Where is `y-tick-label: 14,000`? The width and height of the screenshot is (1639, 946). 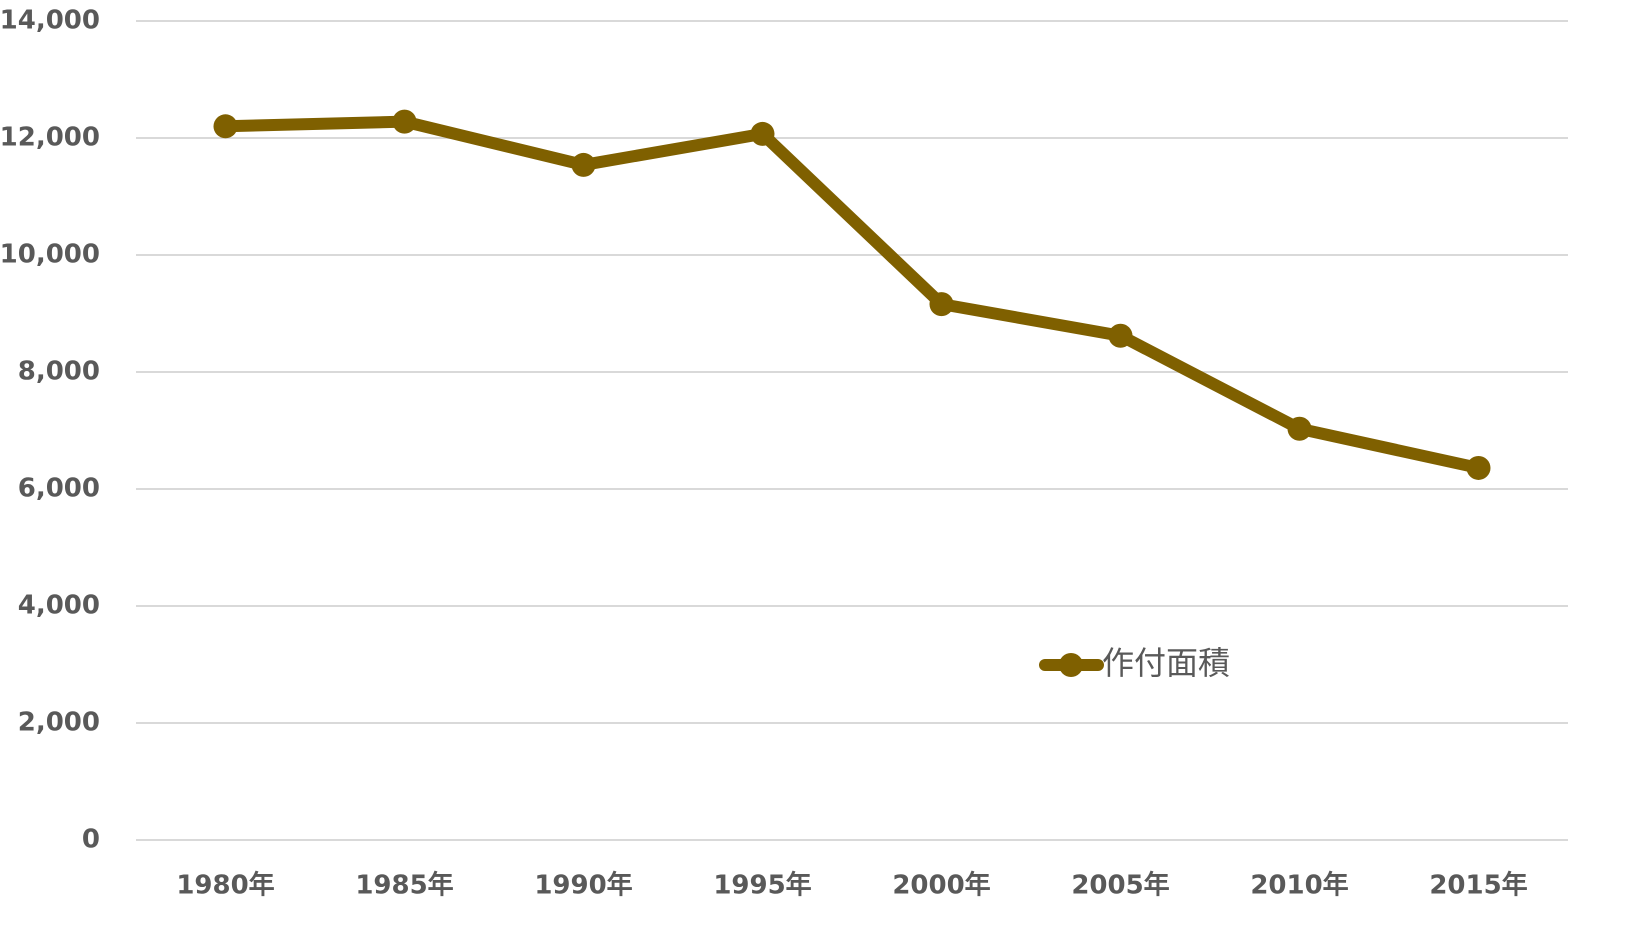
y-tick-label: 14,000 is located at coordinates (50, 21).